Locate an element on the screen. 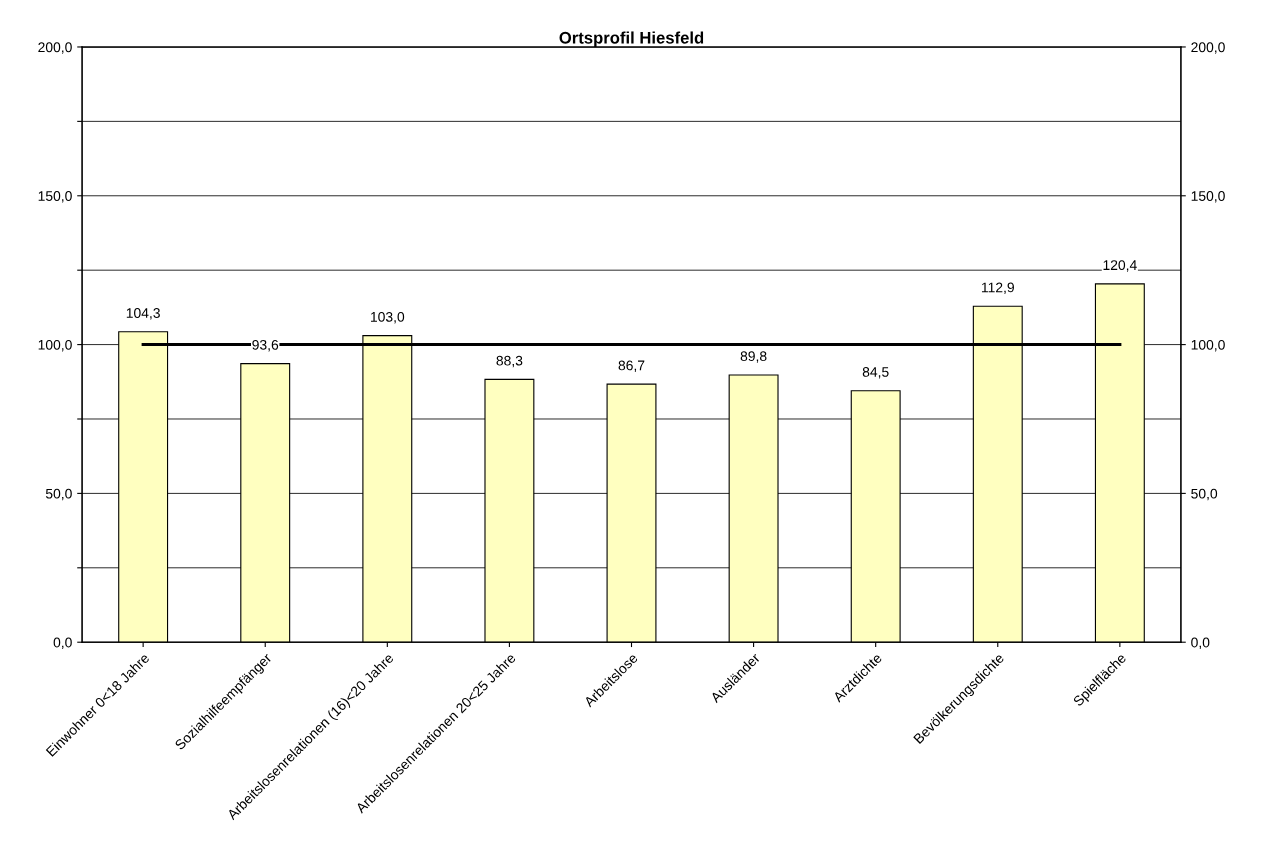  y-tick-label: 100,0 is located at coordinates (55, 345).